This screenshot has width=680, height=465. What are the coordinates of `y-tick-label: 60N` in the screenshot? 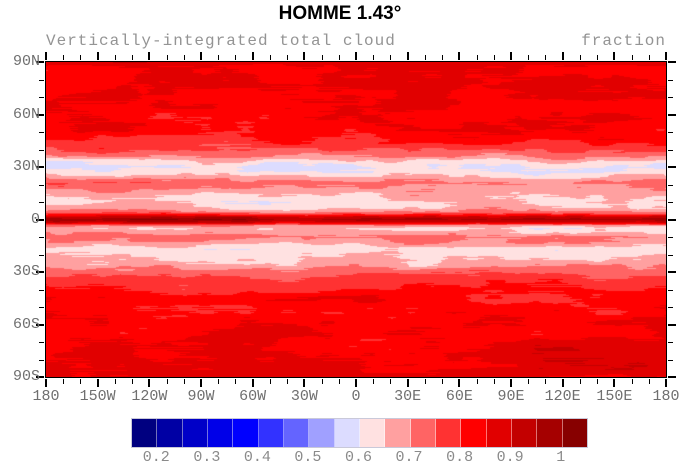 It's located at (26, 114).